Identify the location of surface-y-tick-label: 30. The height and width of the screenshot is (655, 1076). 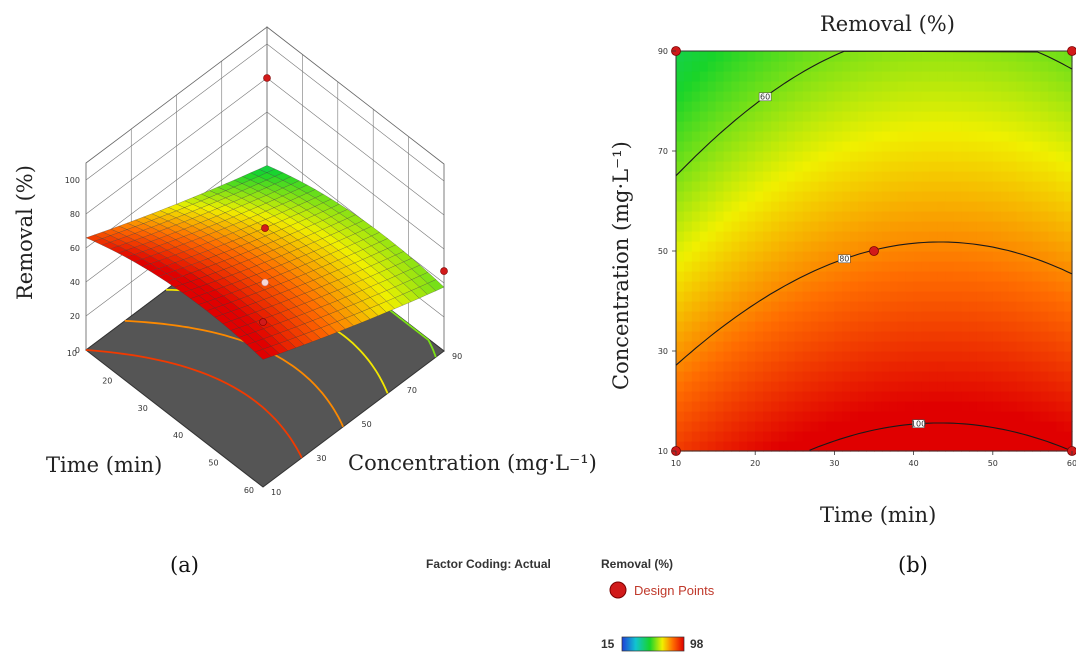
(321, 458).